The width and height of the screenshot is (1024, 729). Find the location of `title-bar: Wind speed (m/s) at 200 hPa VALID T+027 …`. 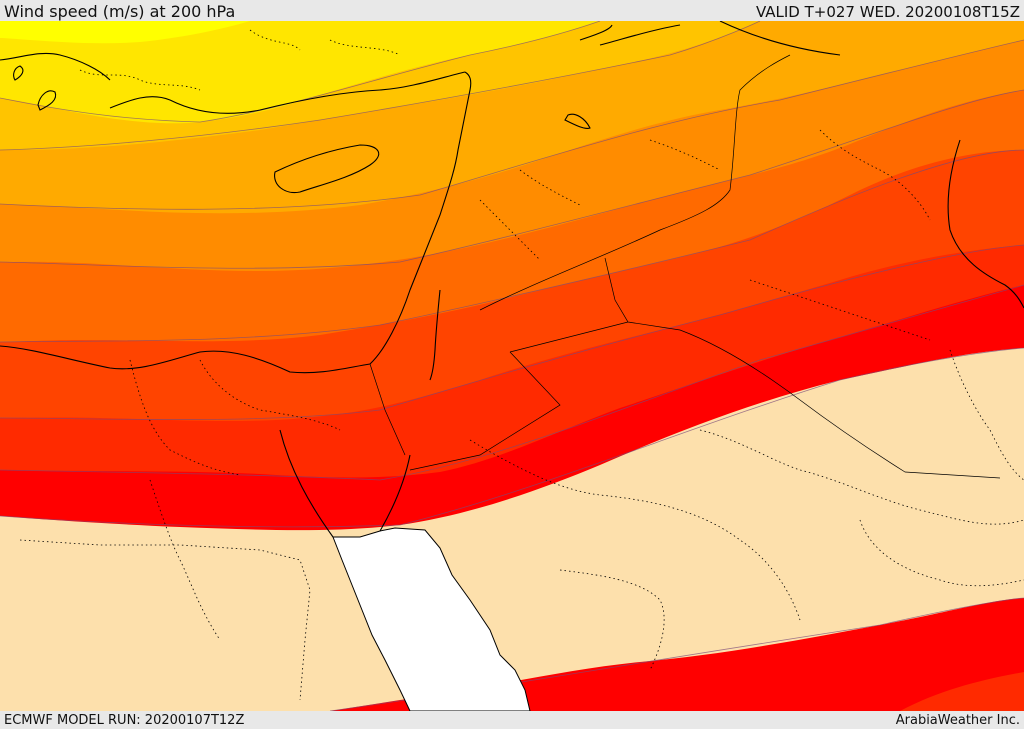

title-bar: Wind speed (m/s) at 200 hPa VALID T+027 … is located at coordinates (512, 10).